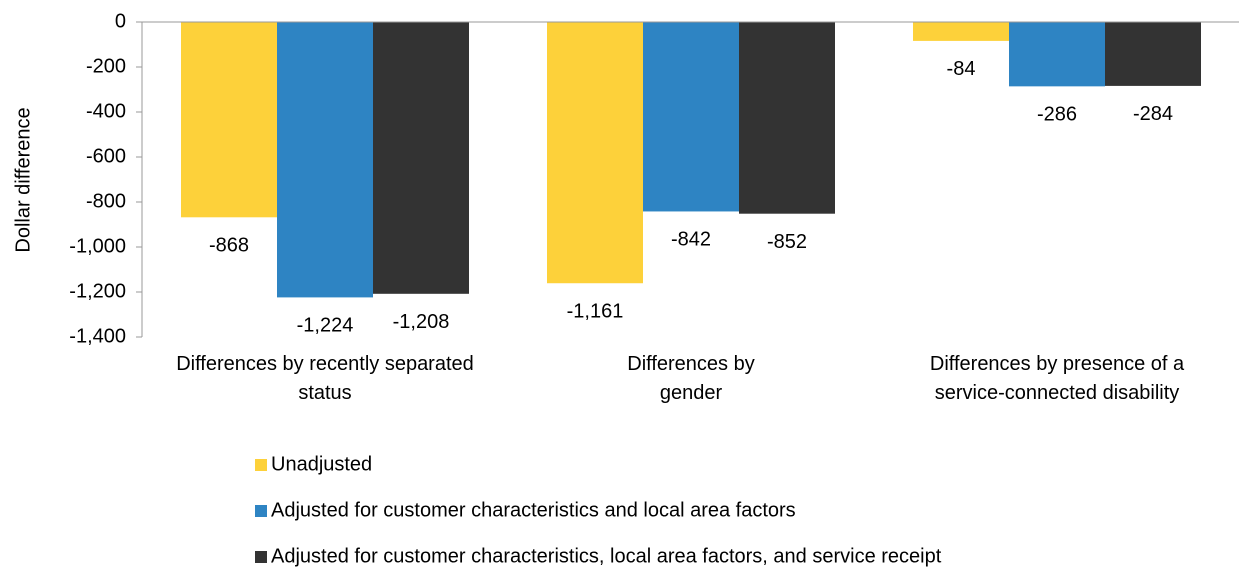  Describe the element at coordinates (97, 336) in the screenshot. I see `y-tick-label: -1,400` at that location.